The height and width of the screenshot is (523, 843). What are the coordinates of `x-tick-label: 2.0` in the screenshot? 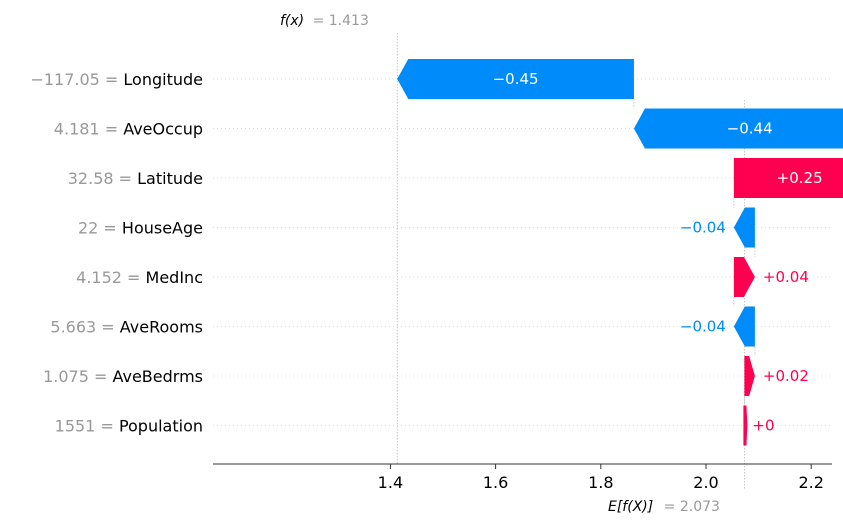 It's located at (705, 482).